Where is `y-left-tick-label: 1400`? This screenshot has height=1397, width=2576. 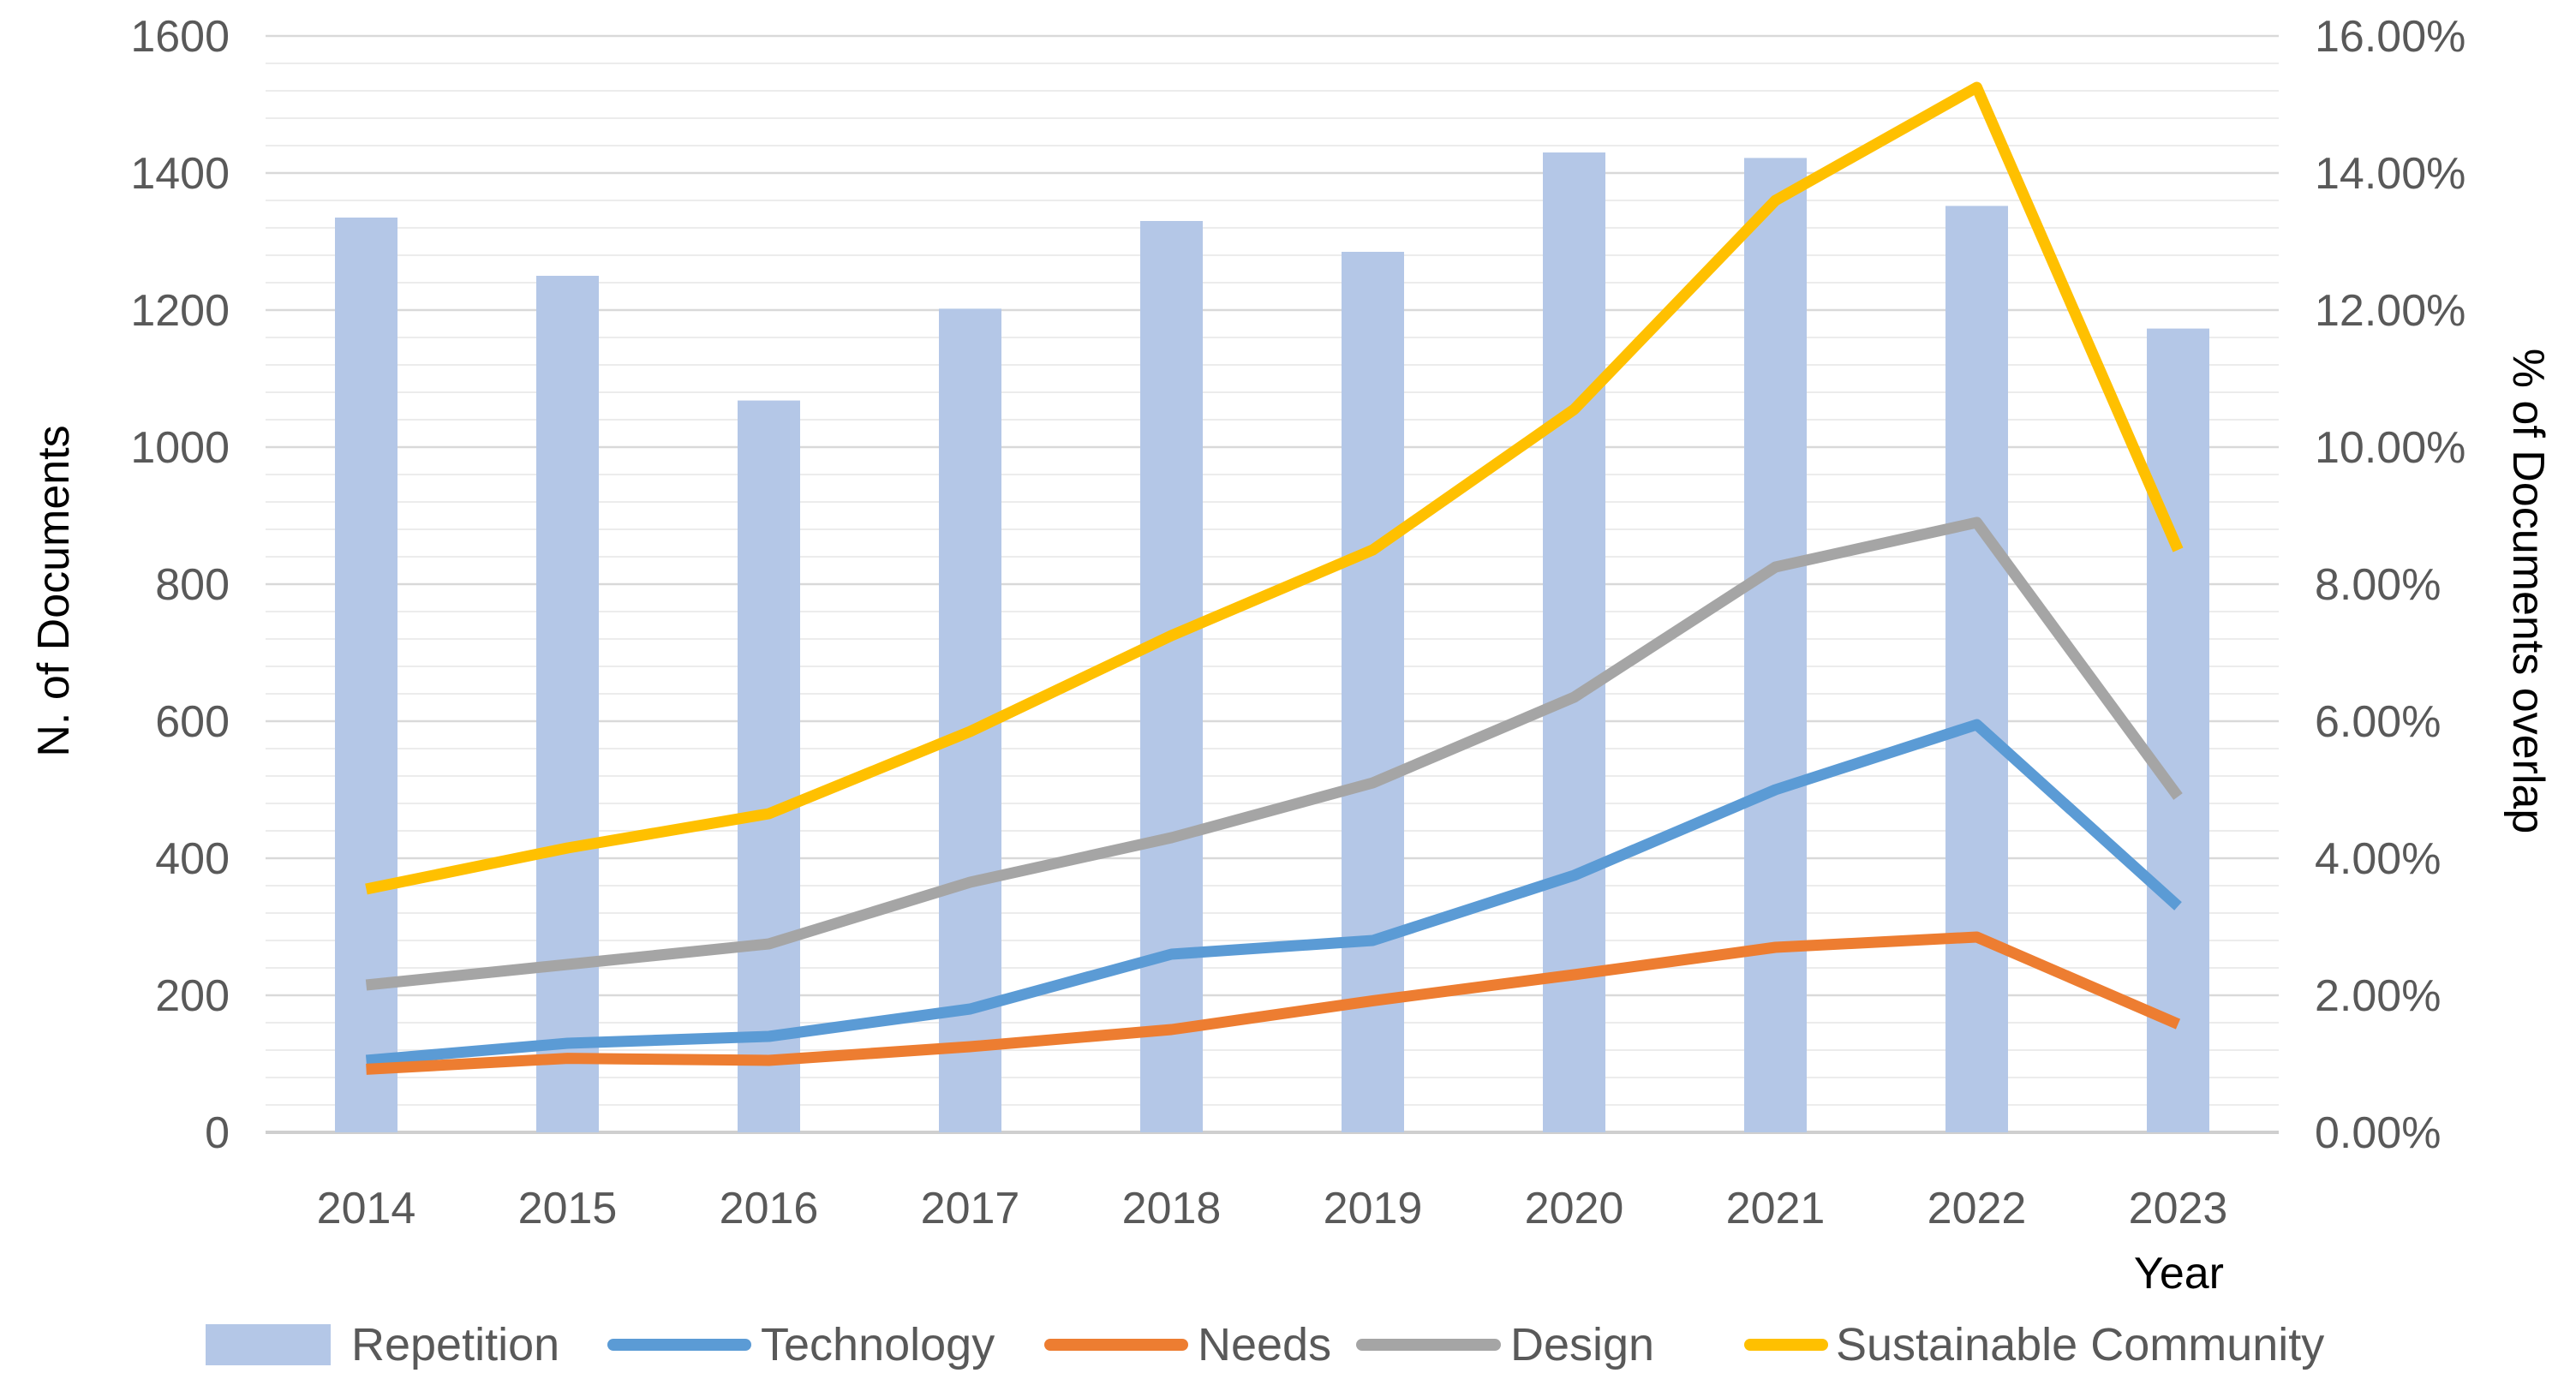 y-left-tick-label: 1400 is located at coordinates (180, 174).